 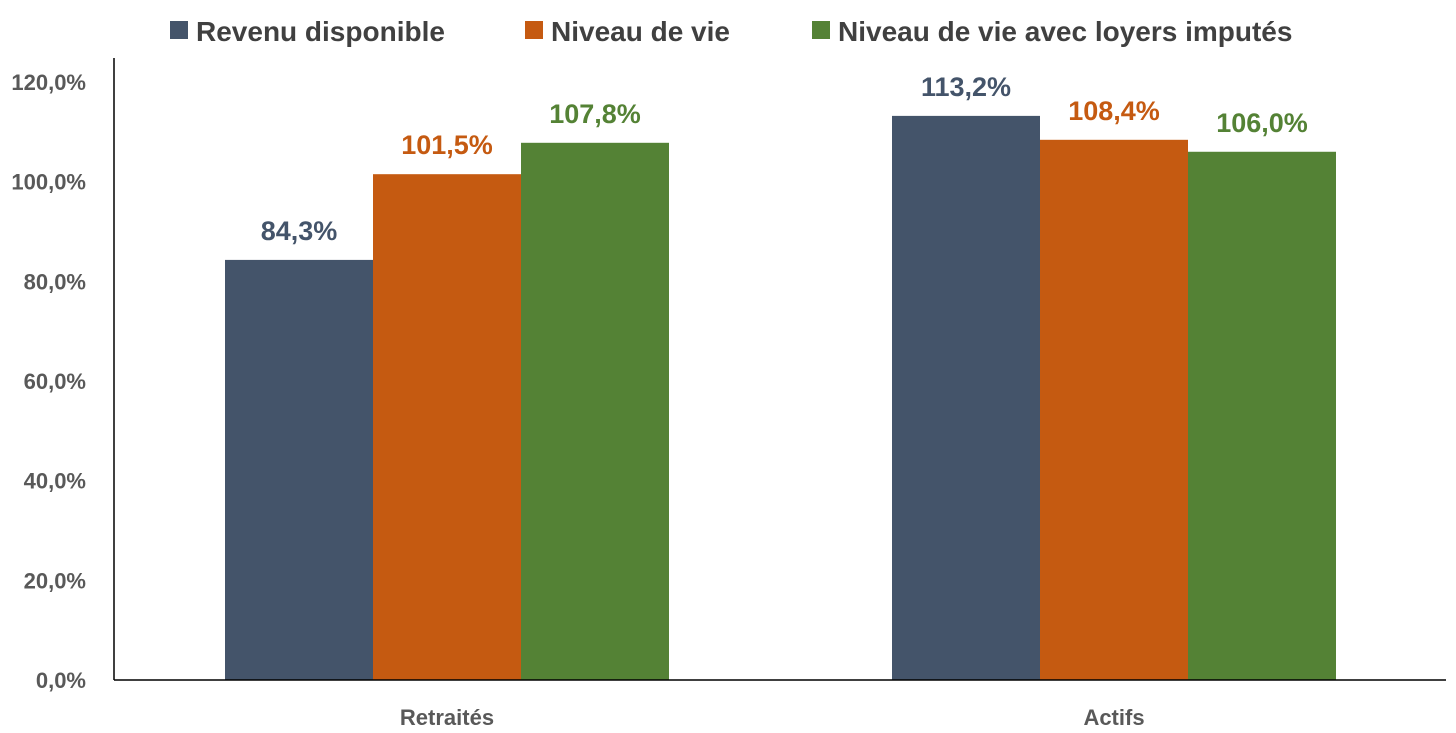 What do you see at coordinates (320, 31) in the screenshot?
I see `legend-label: Revenu disponible` at bounding box center [320, 31].